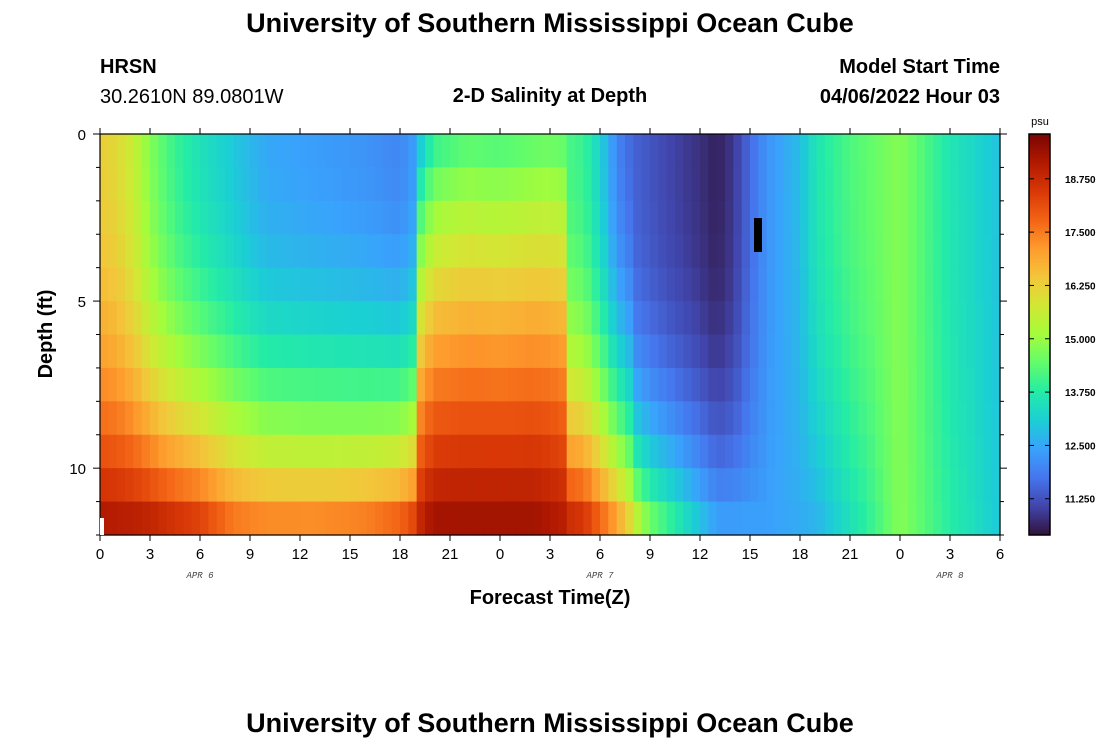 The image size is (1100, 750). Describe the element at coordinates (949, 576) in the screenshot. I see `x-date-label: APR 8` at that location.